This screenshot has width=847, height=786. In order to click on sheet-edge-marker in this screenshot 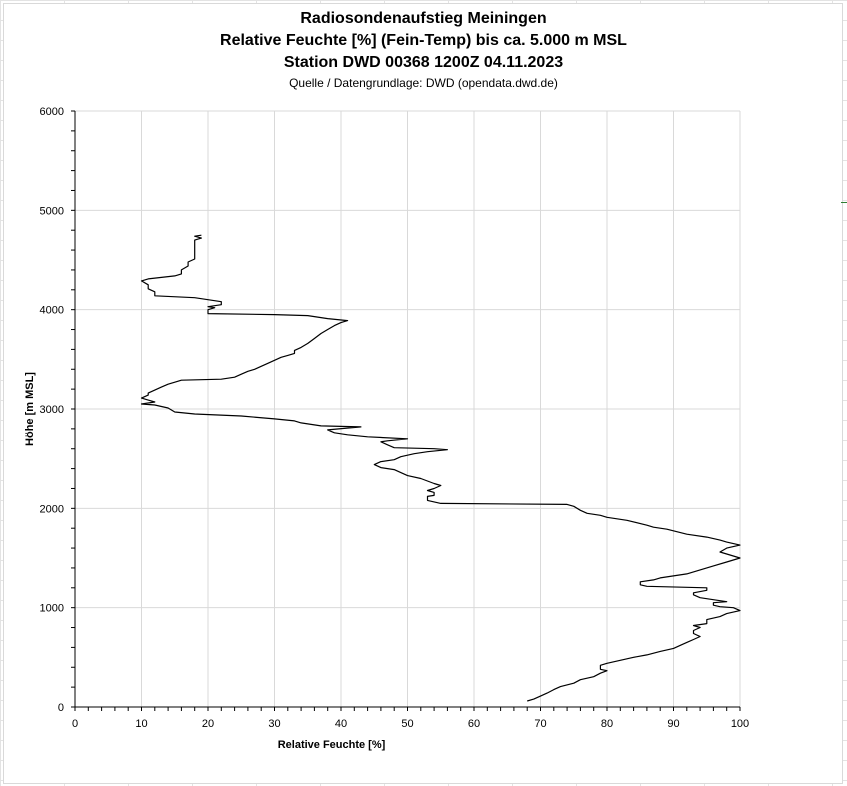, I will do `click(844, 202)`.